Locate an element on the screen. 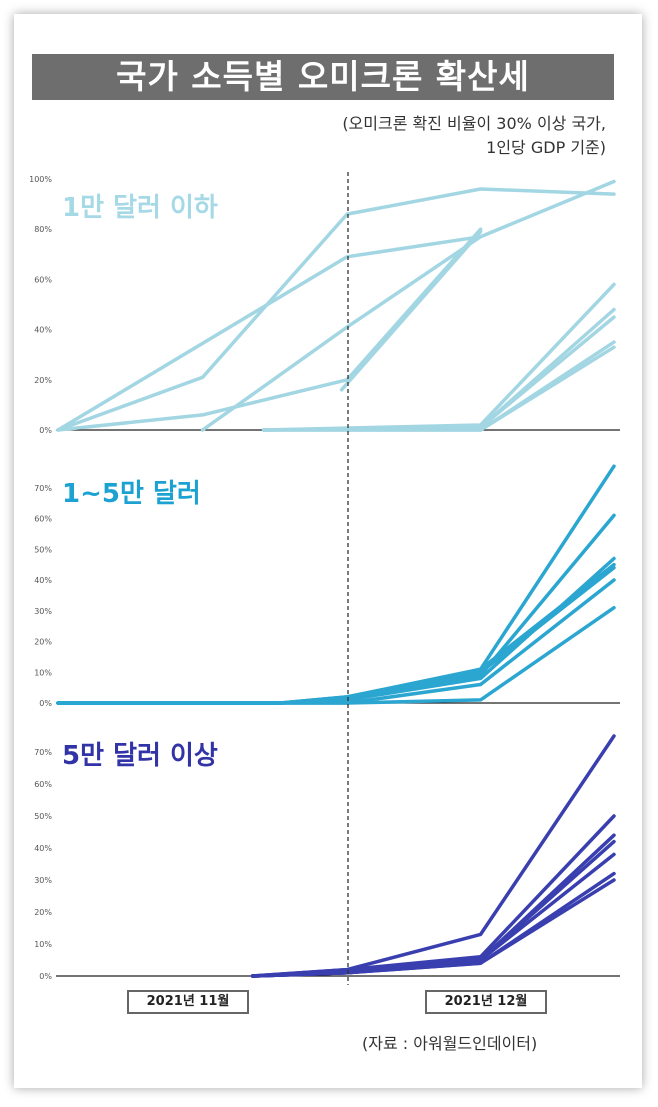 The height and width of the screenshot is (1107, 658). x-label-december: 2021년 12월 is located at coordinates (486, 1002).